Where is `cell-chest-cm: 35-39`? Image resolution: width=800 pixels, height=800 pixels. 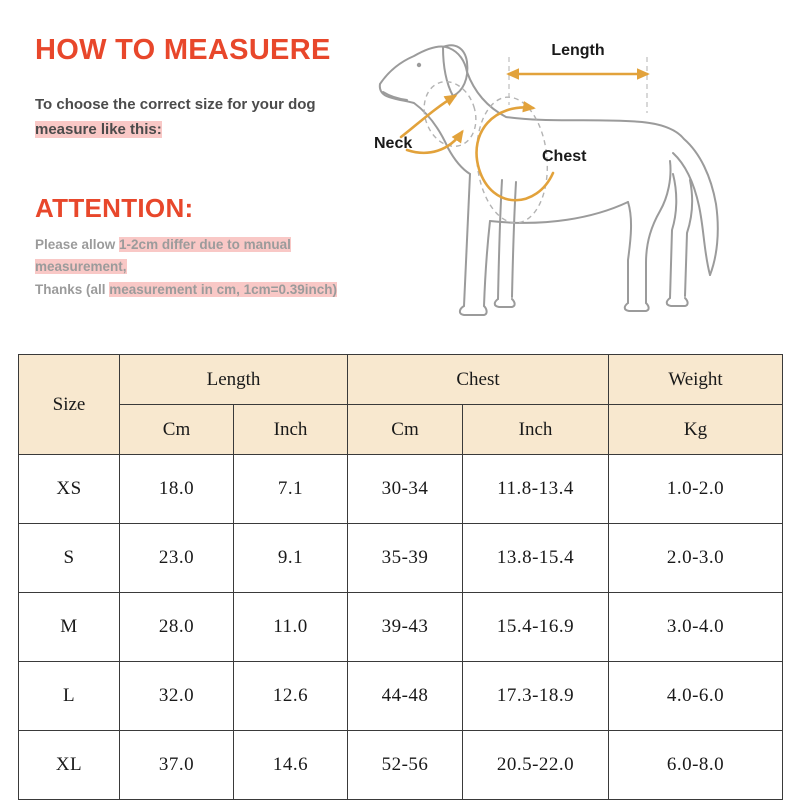 cell-chest-cm: 35-39 is located at coordinates (405, 558).